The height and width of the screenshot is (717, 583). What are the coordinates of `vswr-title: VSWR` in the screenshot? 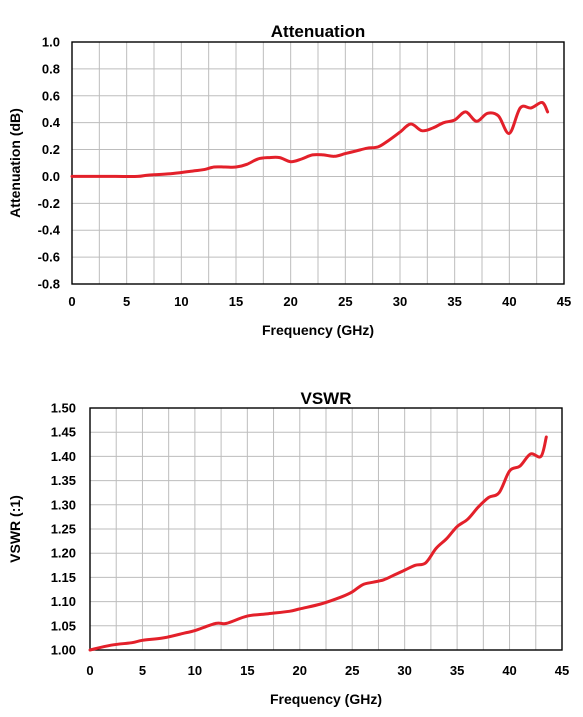 It's located at (326, 398).